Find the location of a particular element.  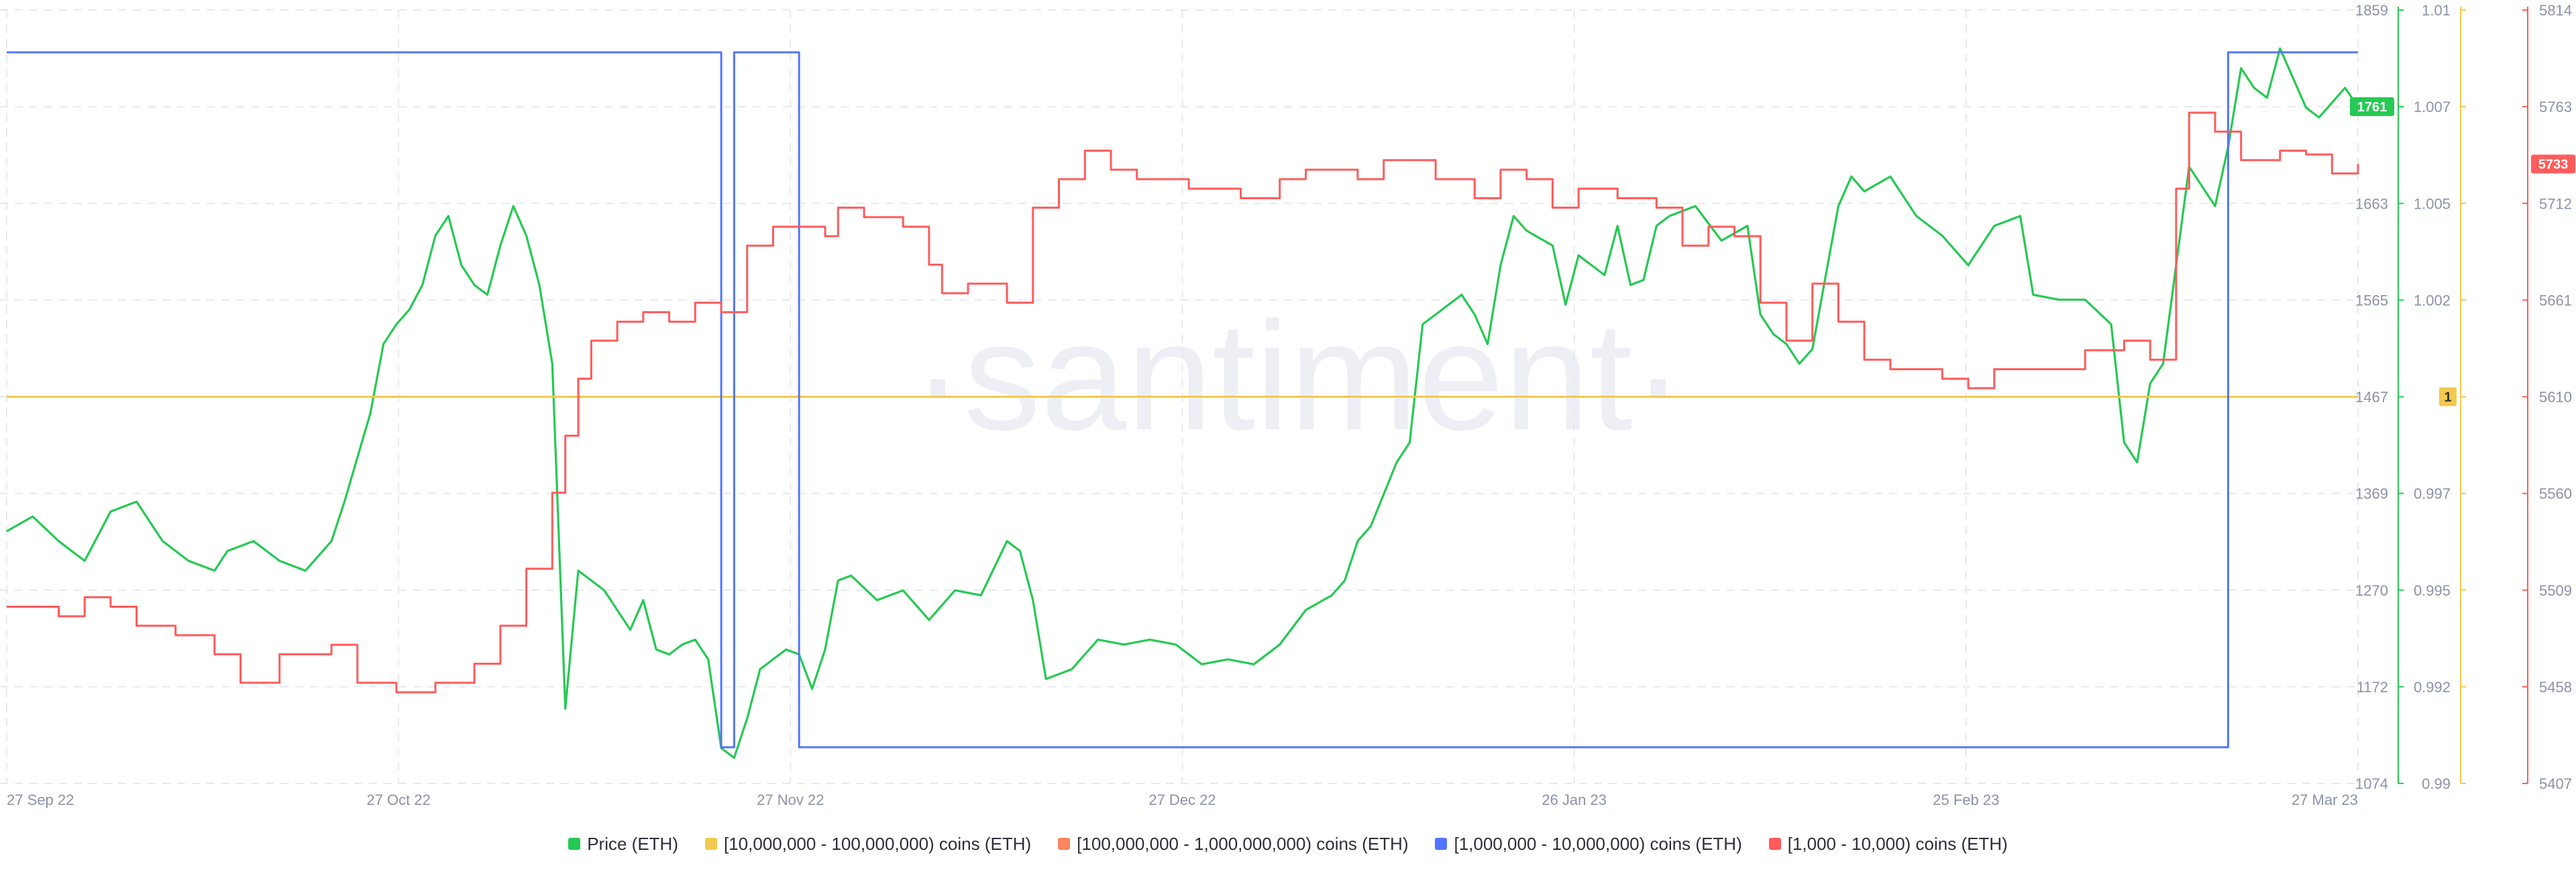

x-tick-label: 25 Feb 23 is located at coordinates (1966, 800).